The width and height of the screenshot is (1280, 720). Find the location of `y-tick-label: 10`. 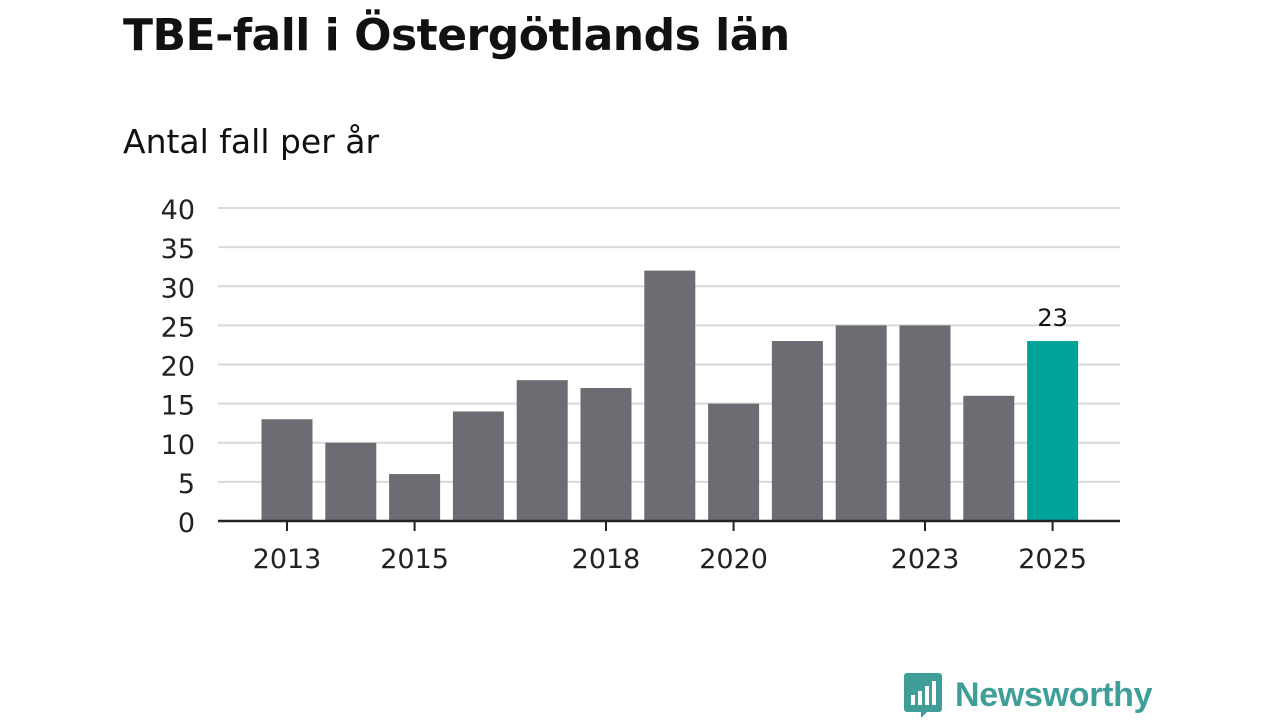

y-tick-label: 10 is located at coordinates (178, 445).